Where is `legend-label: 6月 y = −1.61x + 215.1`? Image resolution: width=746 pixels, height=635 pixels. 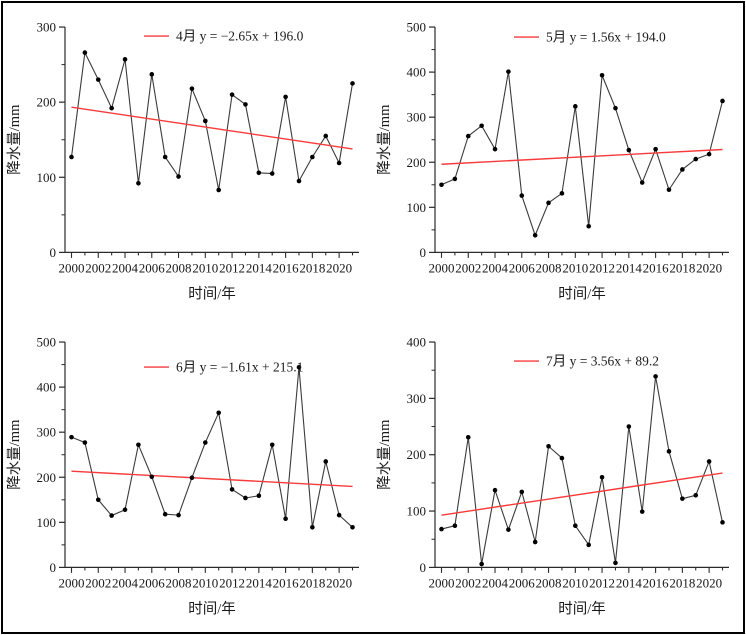 legend-label: 6月 y = −1.61x + 215.1 is located at coordinates (239, 366).